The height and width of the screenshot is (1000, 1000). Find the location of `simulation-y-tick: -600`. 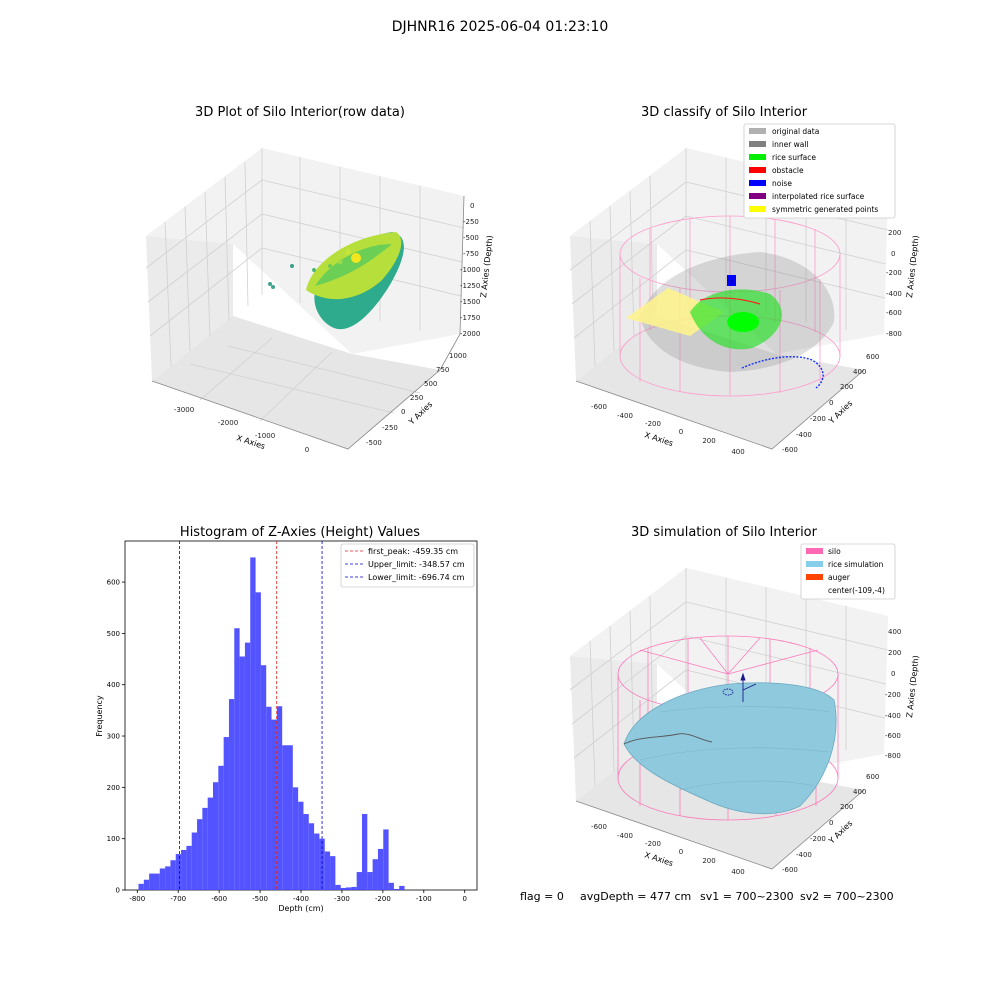

simulation-y-tick: -600 is located at coordinates (790, 870).